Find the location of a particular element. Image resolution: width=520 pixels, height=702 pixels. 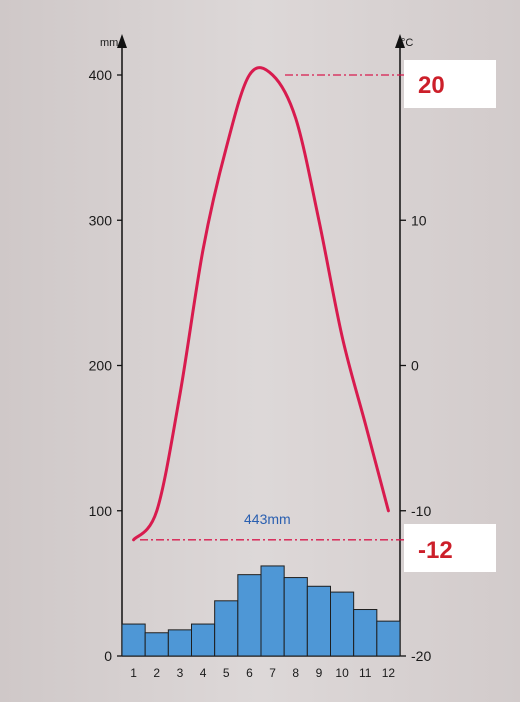

month-labels: 1 2 3 4 5 6 7 8 9 10 11 12 is located at coordinates (262, 673).